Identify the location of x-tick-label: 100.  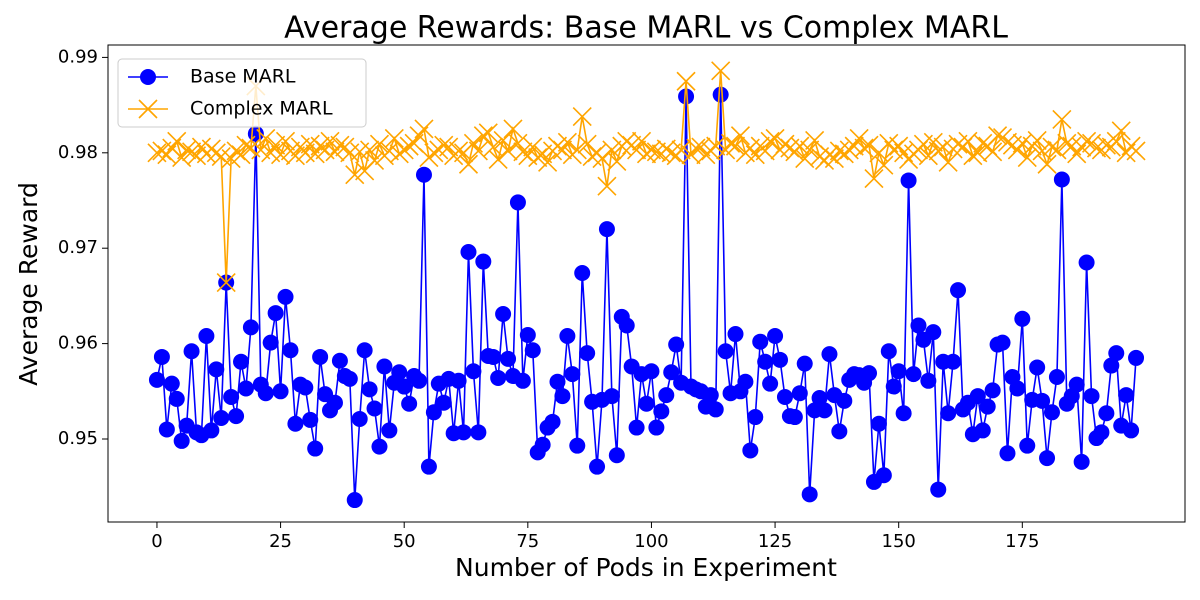
(651, 541).